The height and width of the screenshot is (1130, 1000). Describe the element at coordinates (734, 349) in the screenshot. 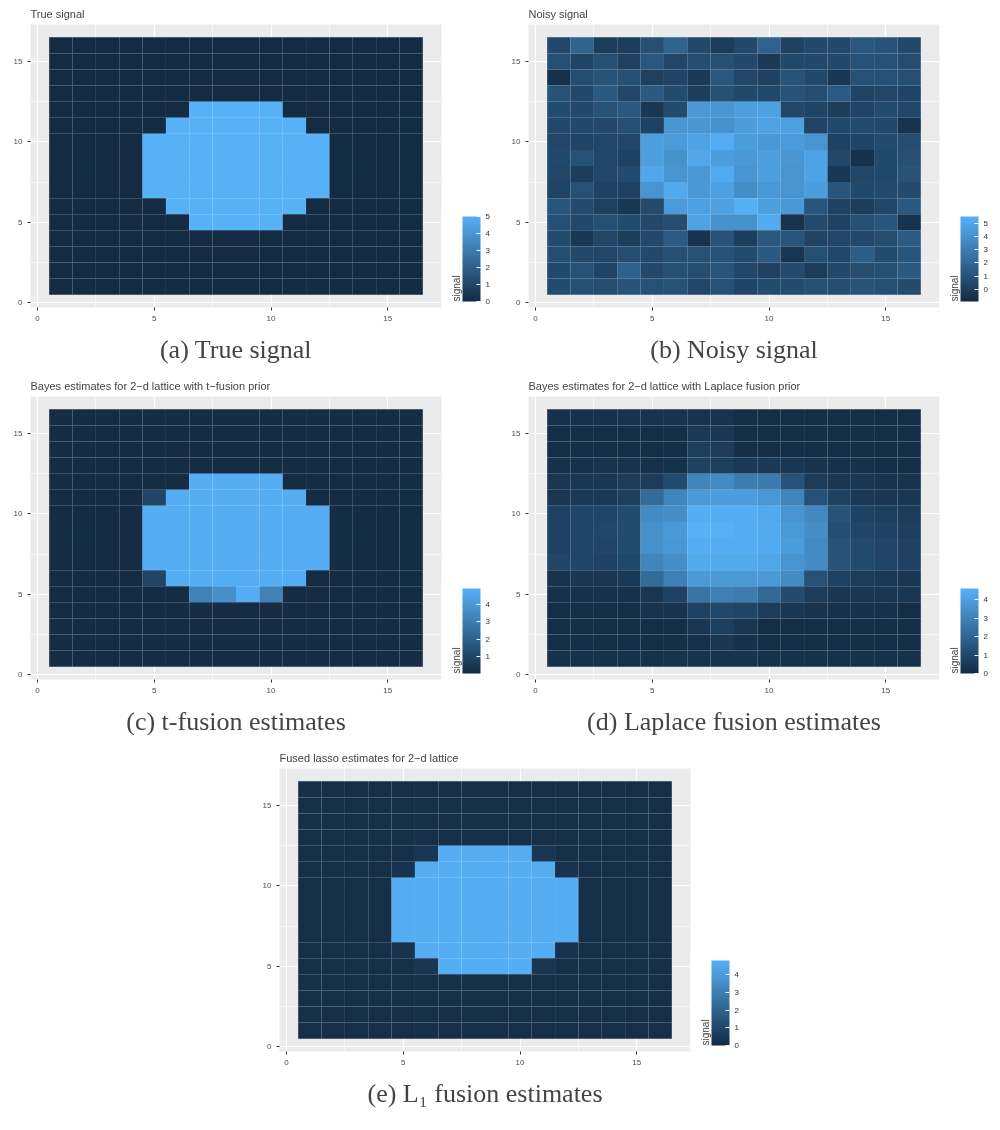

I see `text: (b) Noisy signal` at that location.